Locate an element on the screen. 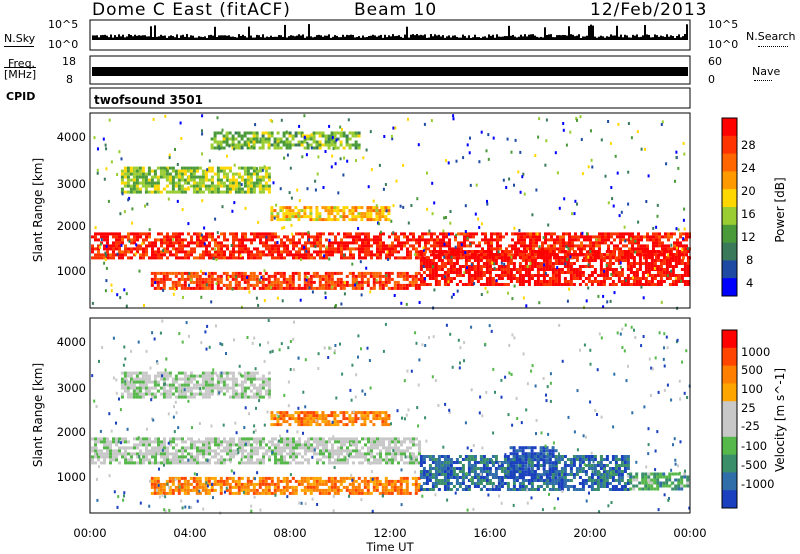 Image resolution: width=800 pixels, height=554 pixels. freq-tick-top: 18 is located at coordinates (69, 61).